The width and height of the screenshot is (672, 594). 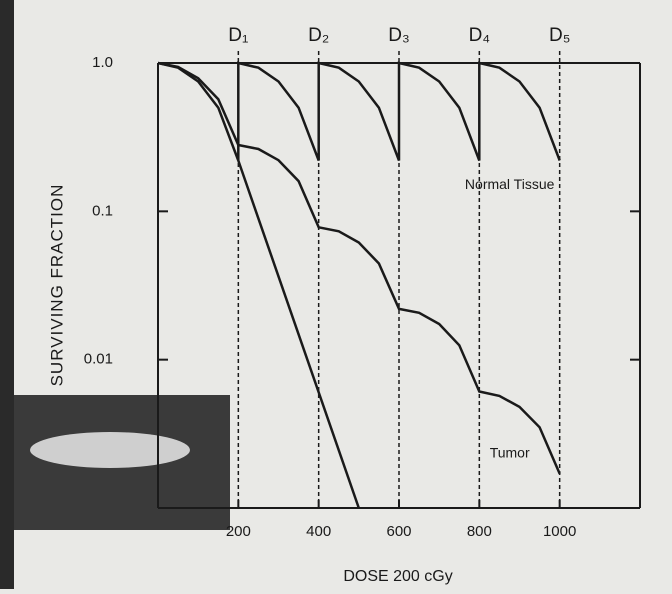 I want to click on photo-inset-shape, so click(x=110, y=450).